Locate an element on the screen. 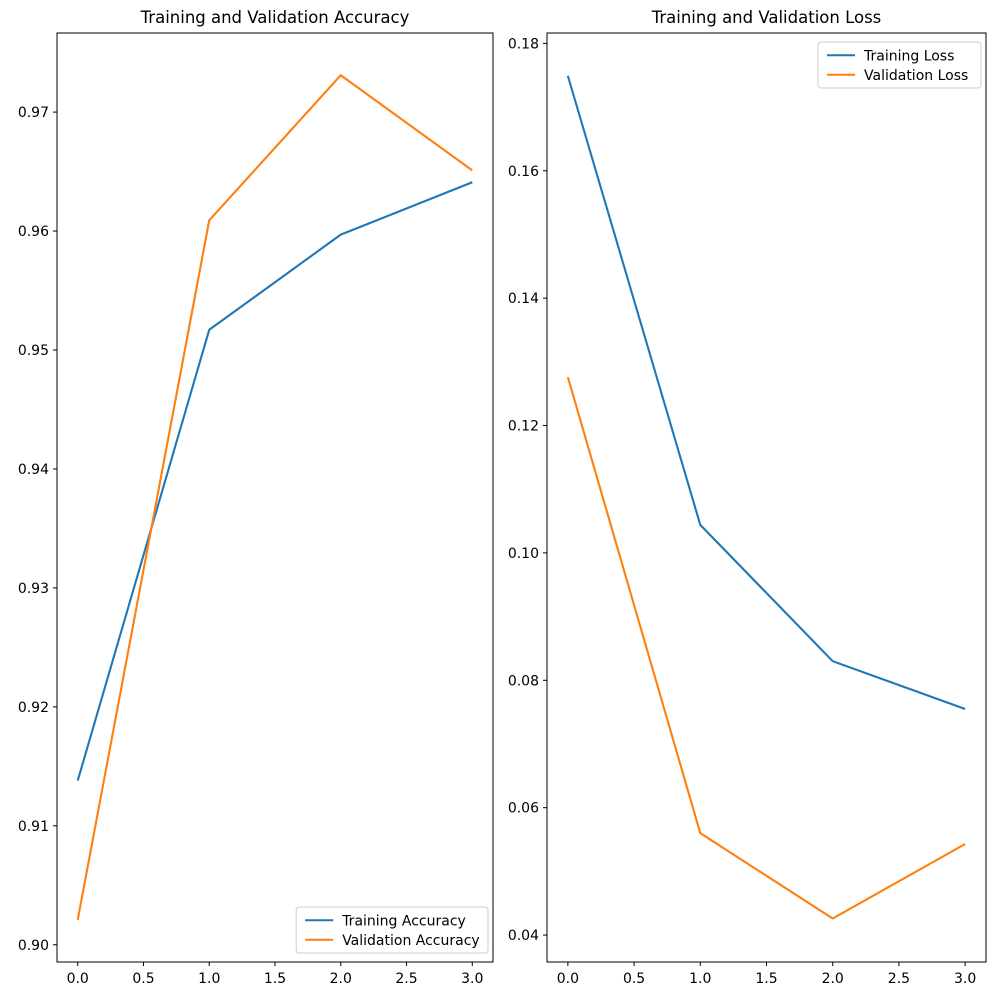  y-tick-label: 0.97 is located at coordinates (33, 113).